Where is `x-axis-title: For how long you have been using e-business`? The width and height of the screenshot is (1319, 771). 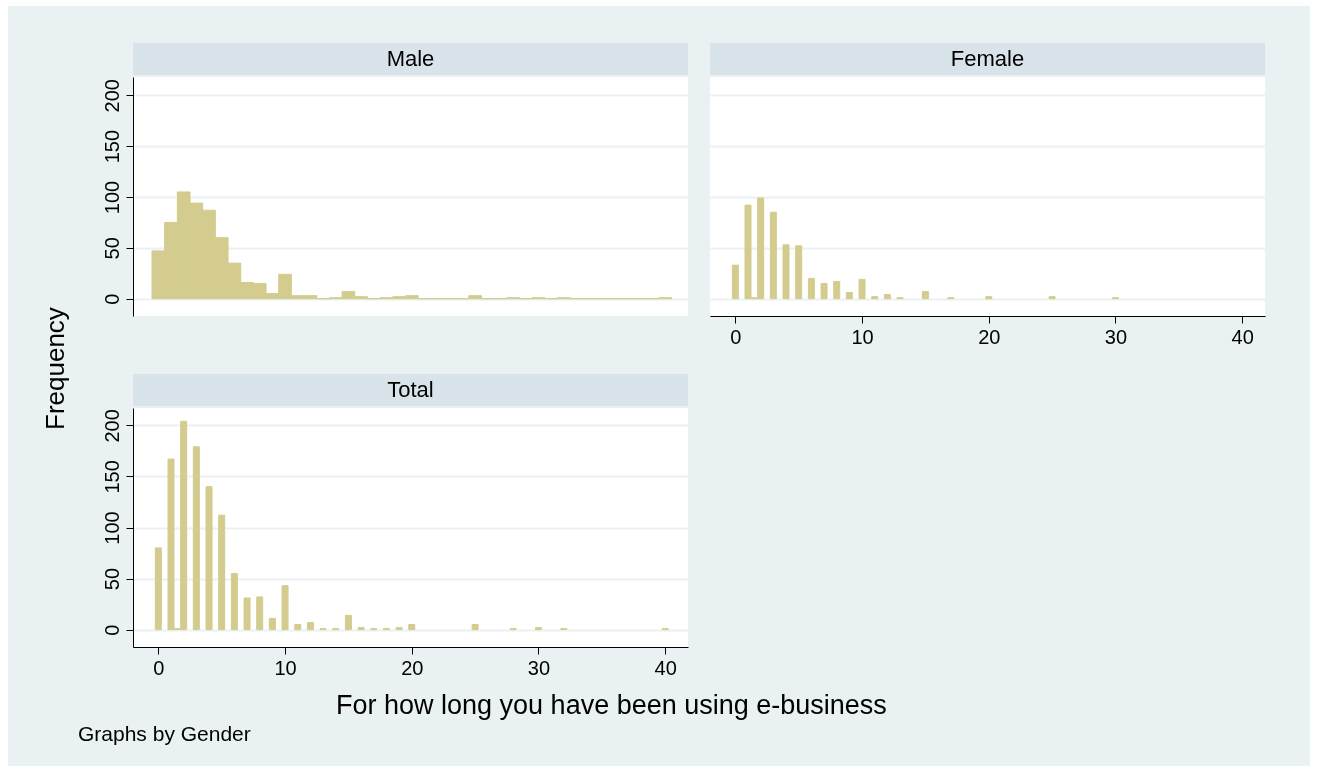 x-axis-title: For how long you have been using e-business is located at coordinates (611, 705).